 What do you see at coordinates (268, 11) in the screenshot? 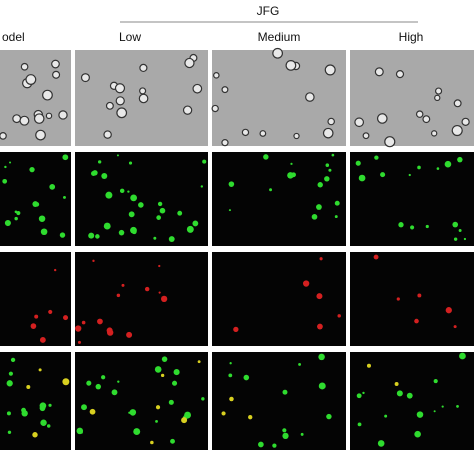
I see `group-label: JFG` at bounding box center [268, 11].